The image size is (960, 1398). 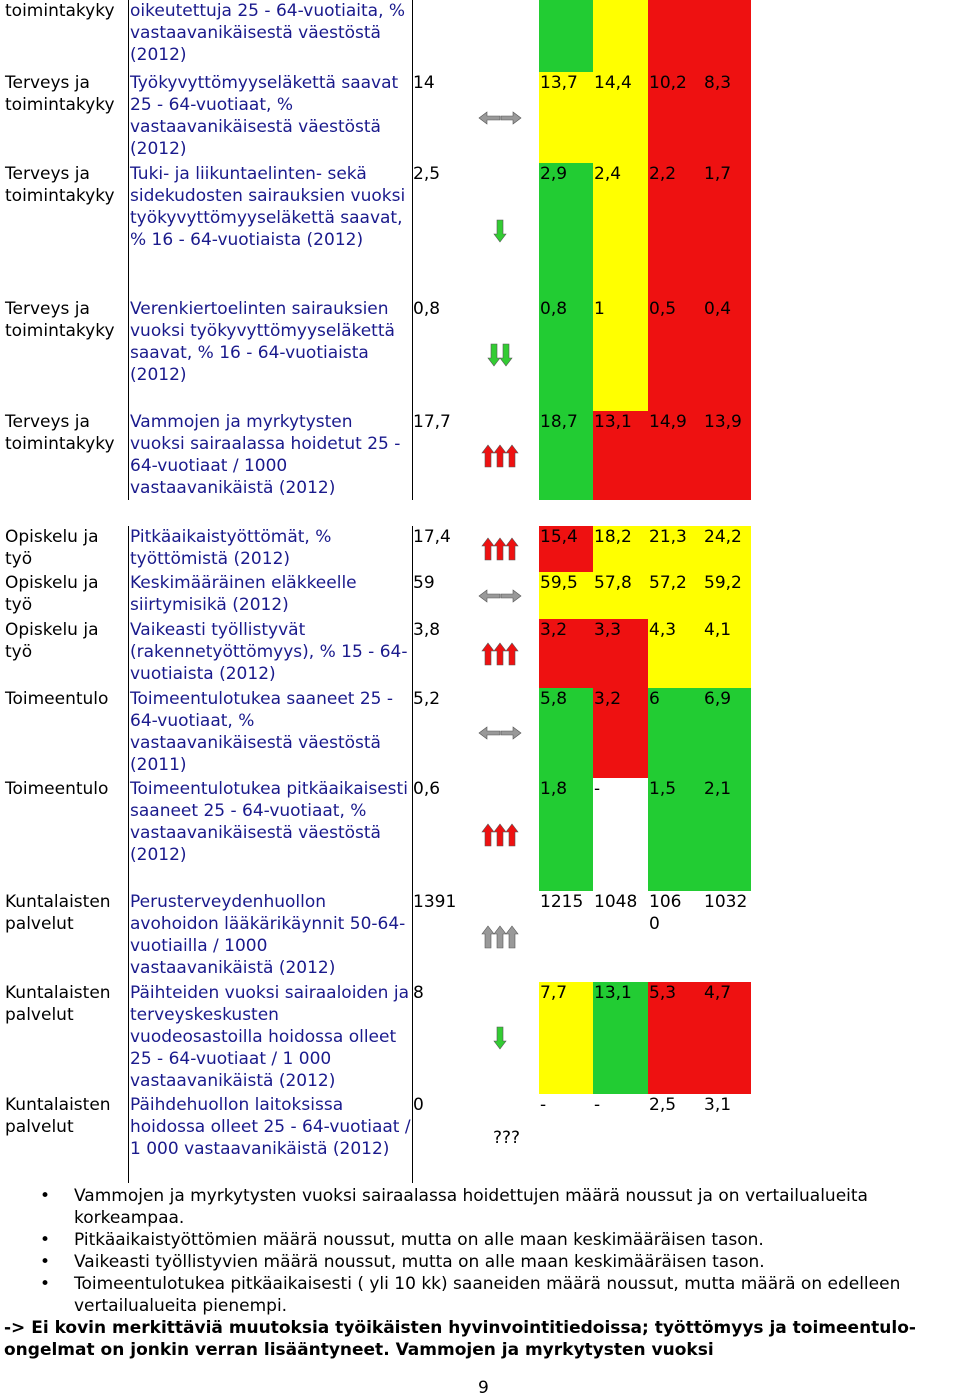 I want to click on comparison-cell: 57,2, so click(x=675, y=595).